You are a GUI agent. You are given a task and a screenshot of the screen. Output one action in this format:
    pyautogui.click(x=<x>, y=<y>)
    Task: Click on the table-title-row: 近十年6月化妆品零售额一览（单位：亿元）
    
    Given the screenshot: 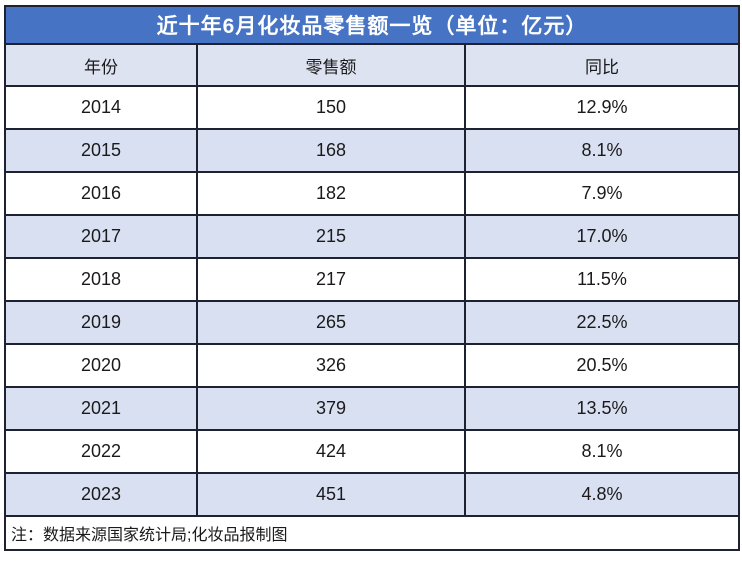 What is the action you would take?
    pyautogui.click(x=372, y=25)
    